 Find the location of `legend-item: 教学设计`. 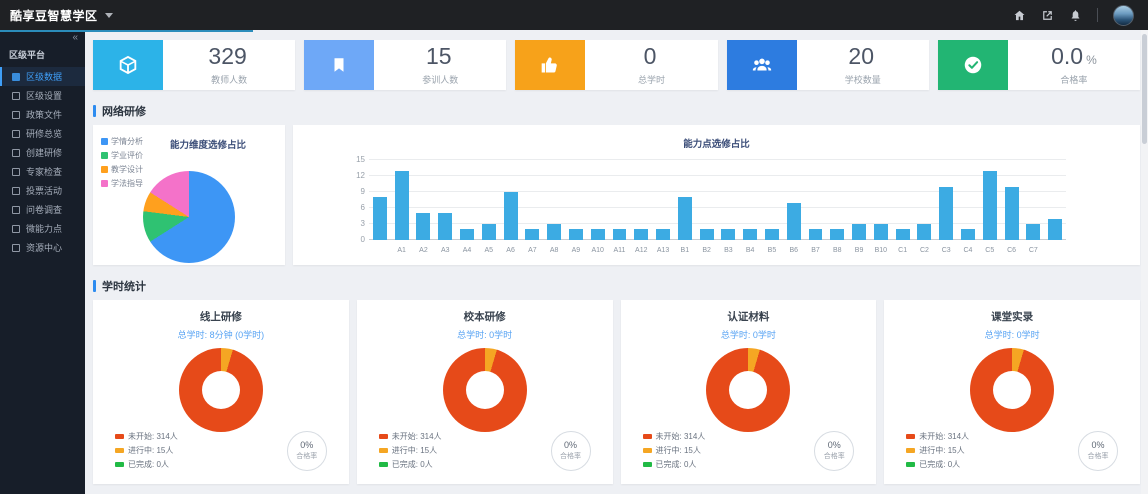

legend-item: 教学设计 is located at coordinates (122, 169).